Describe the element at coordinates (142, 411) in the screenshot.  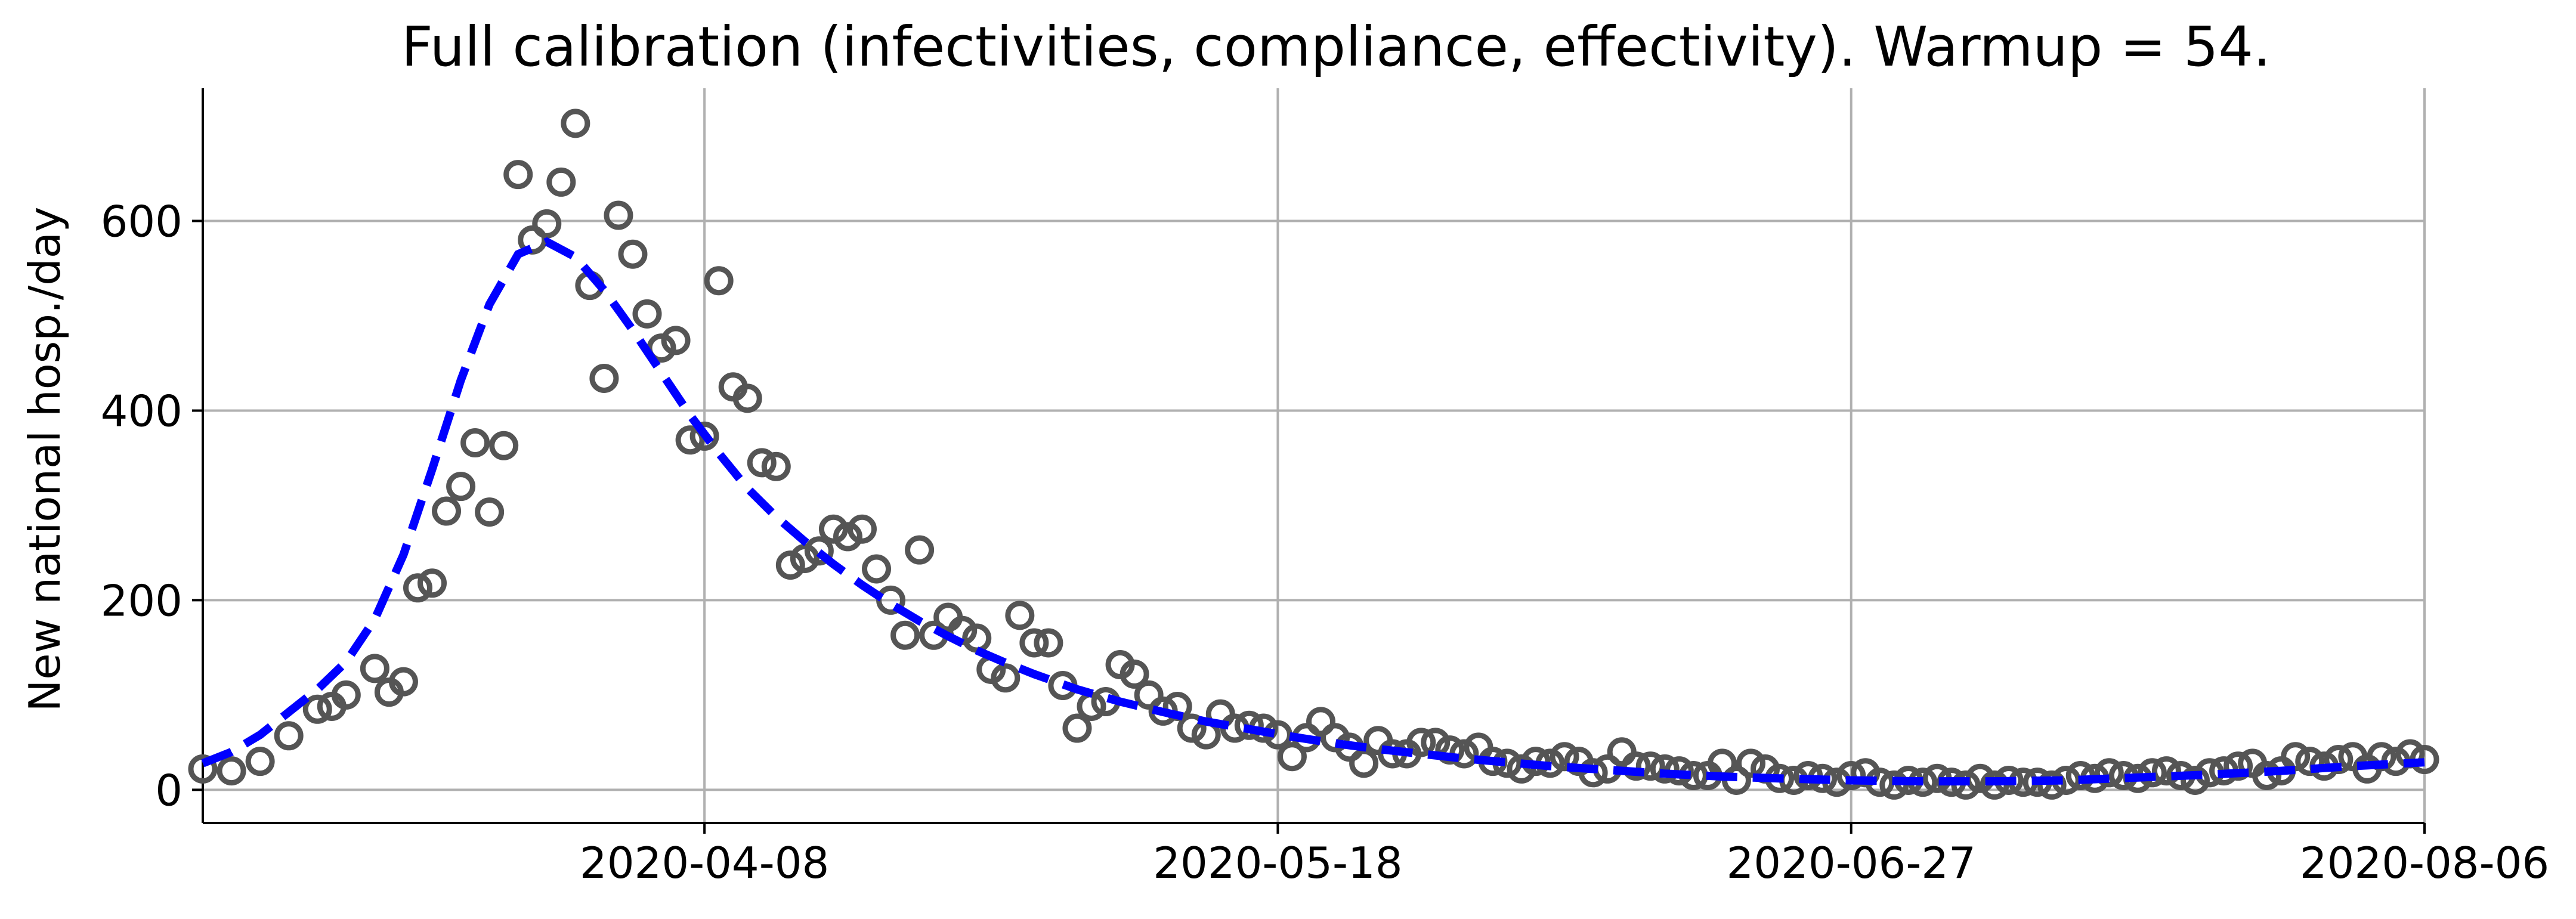
I see `y-tick-label: 400` at that location.